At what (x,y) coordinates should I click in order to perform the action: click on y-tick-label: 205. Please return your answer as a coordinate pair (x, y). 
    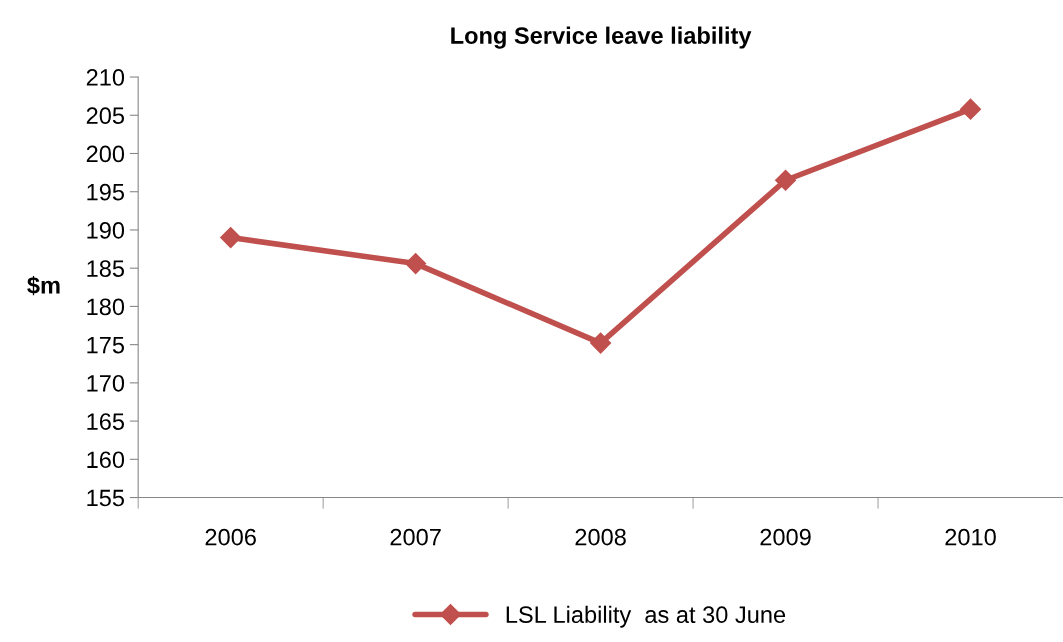
    Looking at the image, I should click on (105, 116).